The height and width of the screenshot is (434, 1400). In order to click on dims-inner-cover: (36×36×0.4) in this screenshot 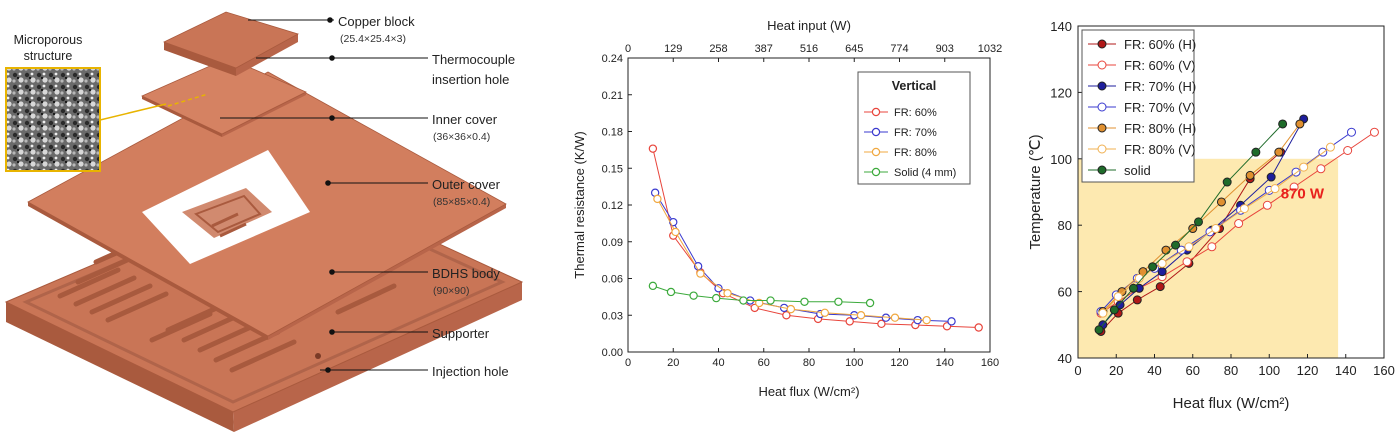, I will do `click(461, 137)`.